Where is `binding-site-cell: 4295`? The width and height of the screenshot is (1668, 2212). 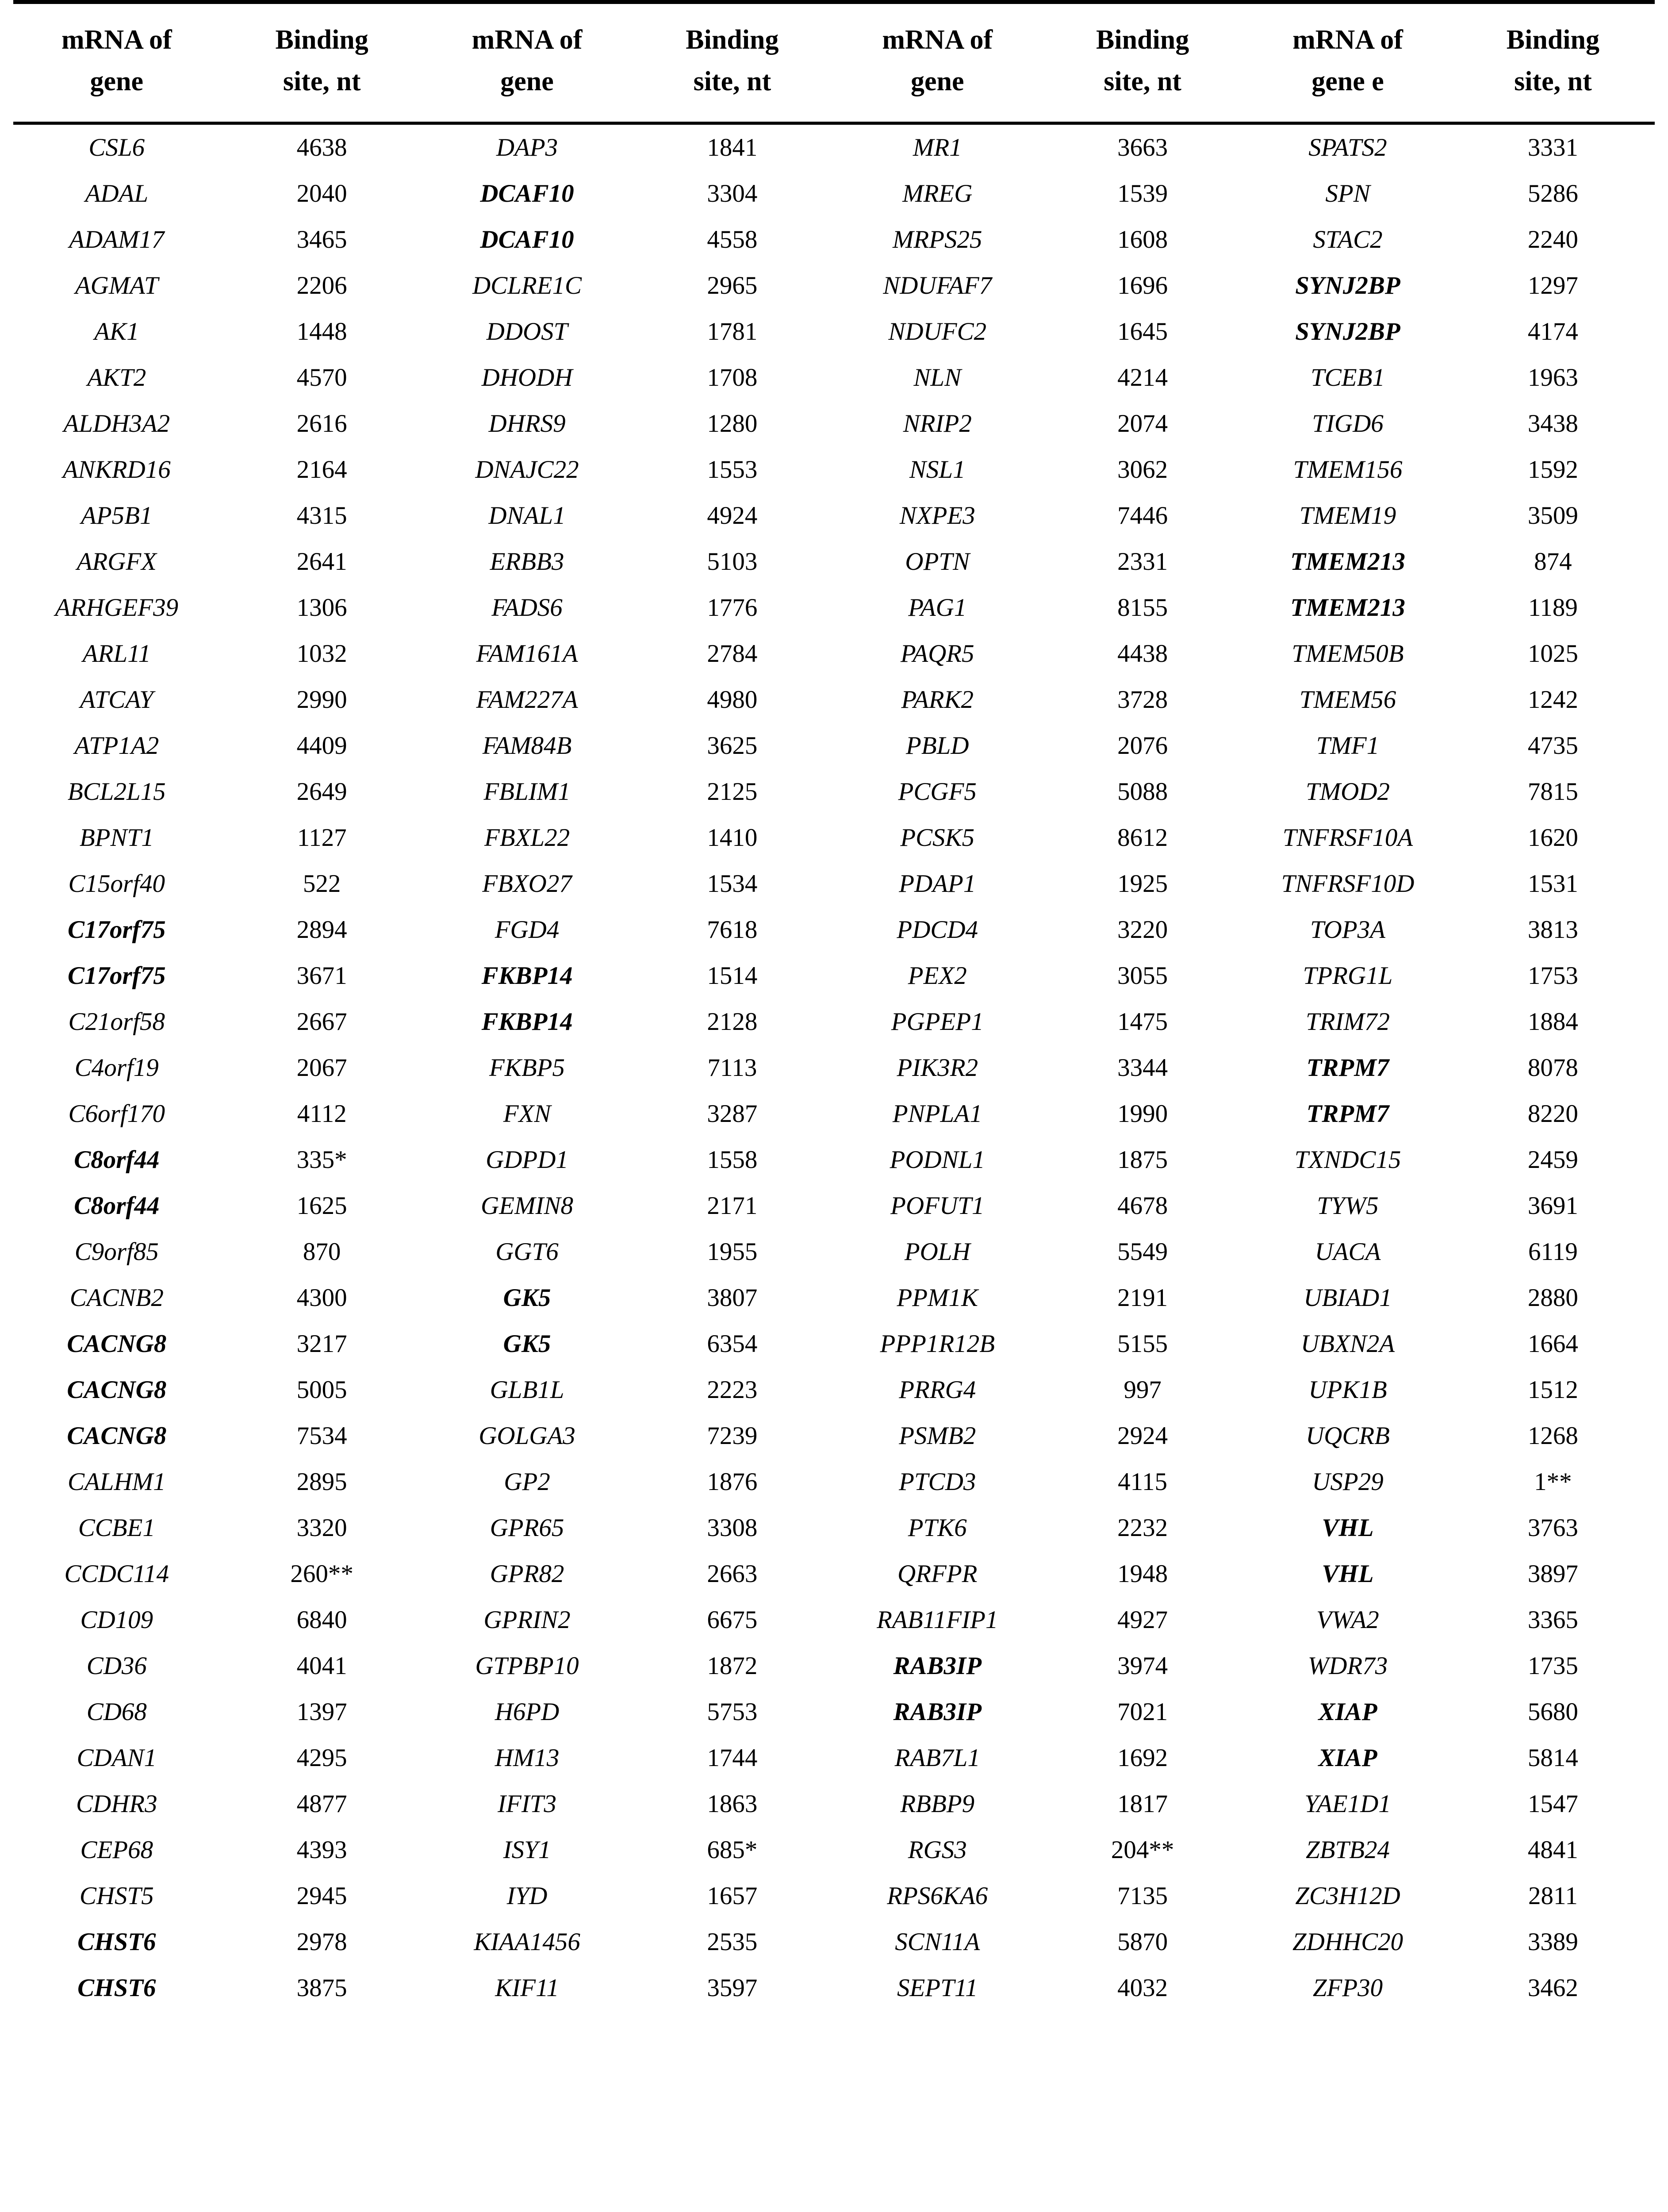
binding-site-cell: 4295 is located at coordinates (321, 1758).